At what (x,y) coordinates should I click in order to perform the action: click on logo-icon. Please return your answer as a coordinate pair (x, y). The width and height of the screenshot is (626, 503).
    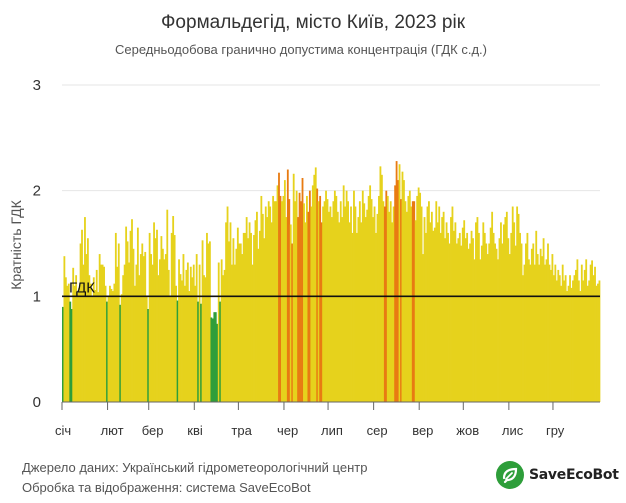
    Looking at the image, I should click on (510, 475).